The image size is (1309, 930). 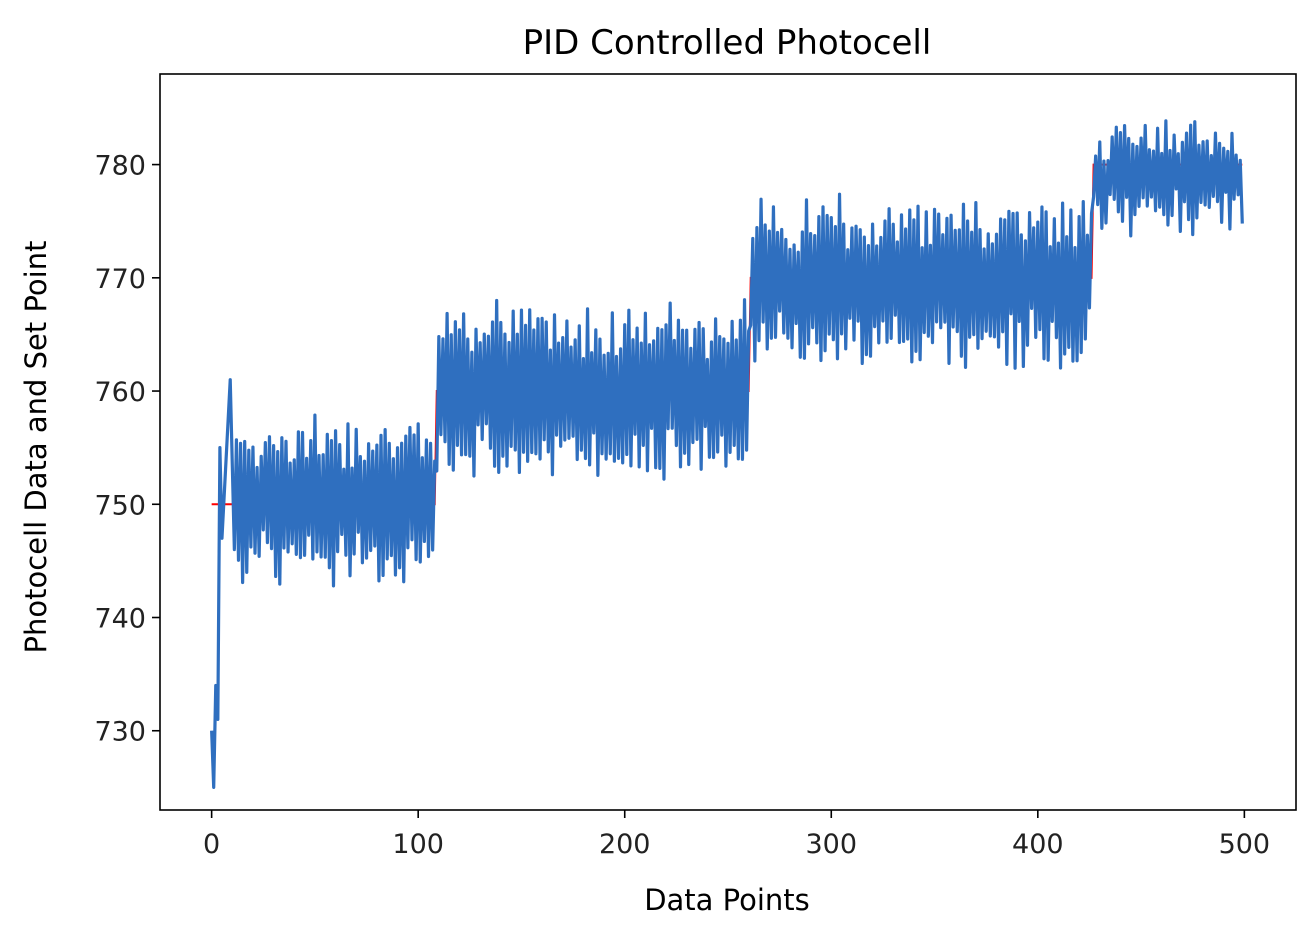 I want to click on x-tick-label: 400, so click(x=1038, y=844).